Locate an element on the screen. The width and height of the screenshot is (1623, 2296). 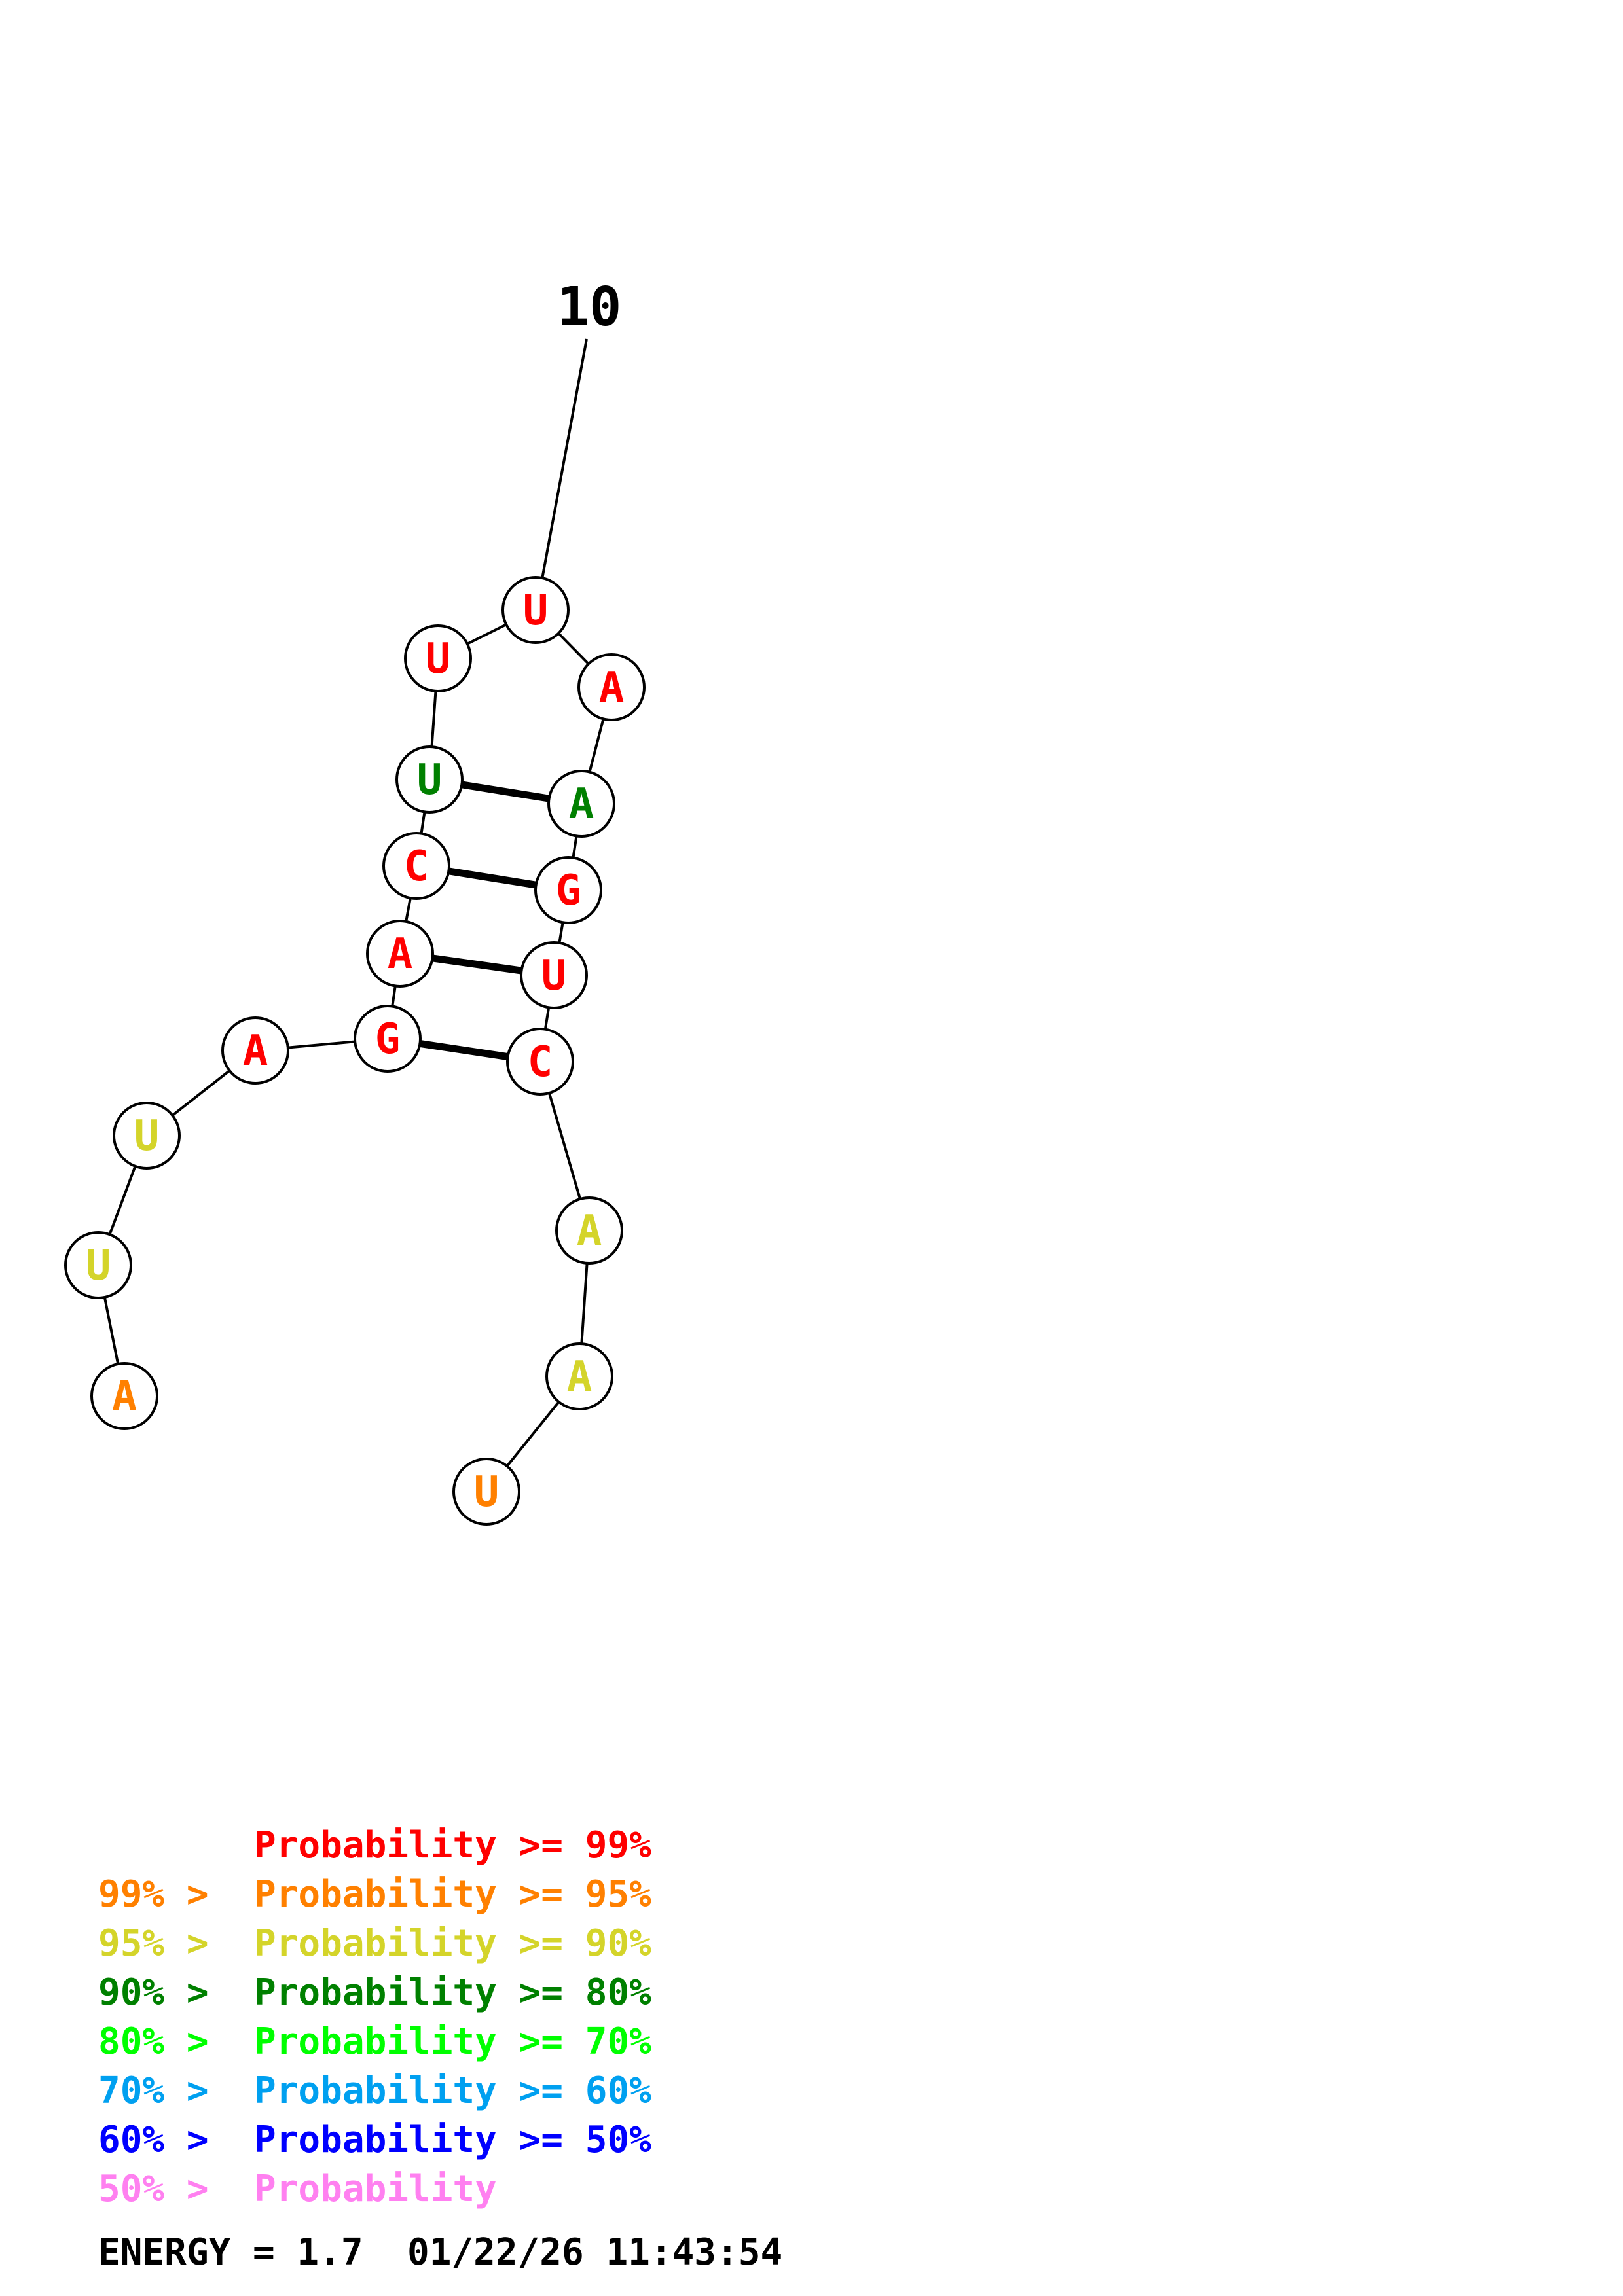
legend-row: Probability >= 99% is located at coordinates (374, 1846).